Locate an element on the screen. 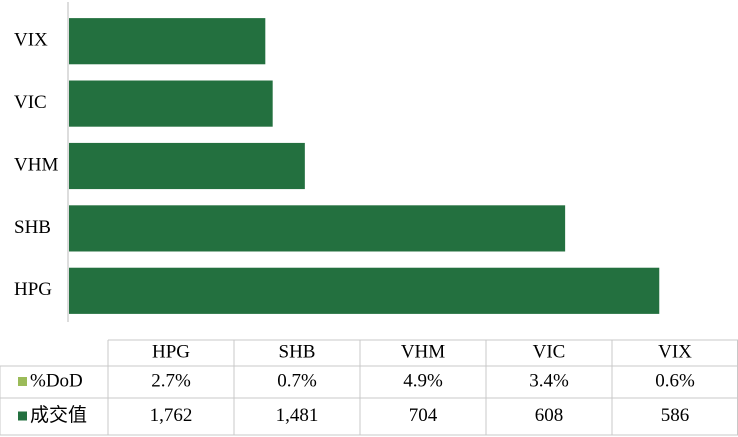  legend-label: %DoD is located at coordinates (56, 380).